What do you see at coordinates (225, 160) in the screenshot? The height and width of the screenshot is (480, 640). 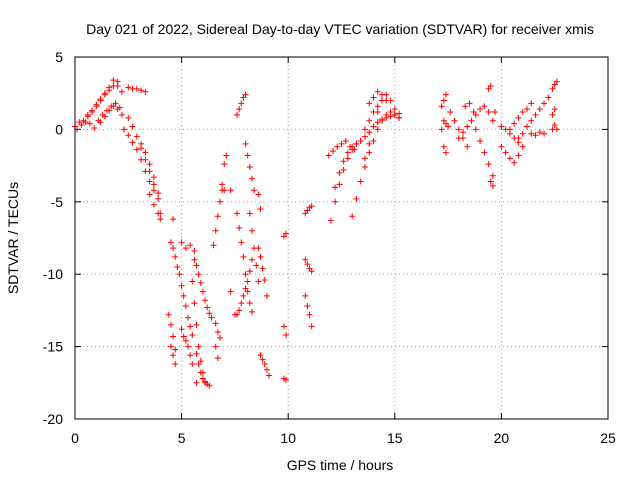 I see `series-arc25` at bounding box center [225, 160].